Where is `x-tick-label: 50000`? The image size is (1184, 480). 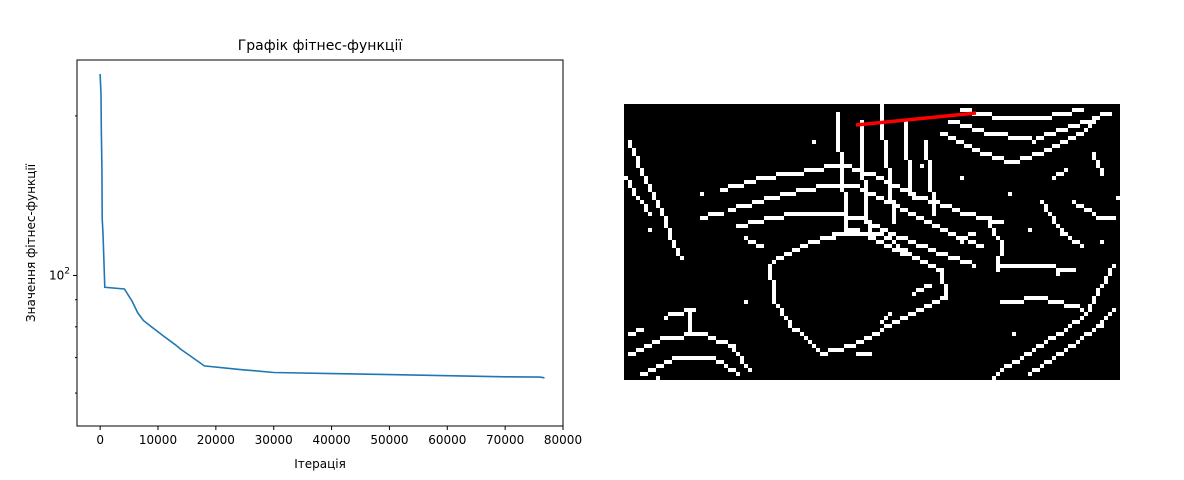 x-tick-label: 50000 is located at coordinates (389, 440).